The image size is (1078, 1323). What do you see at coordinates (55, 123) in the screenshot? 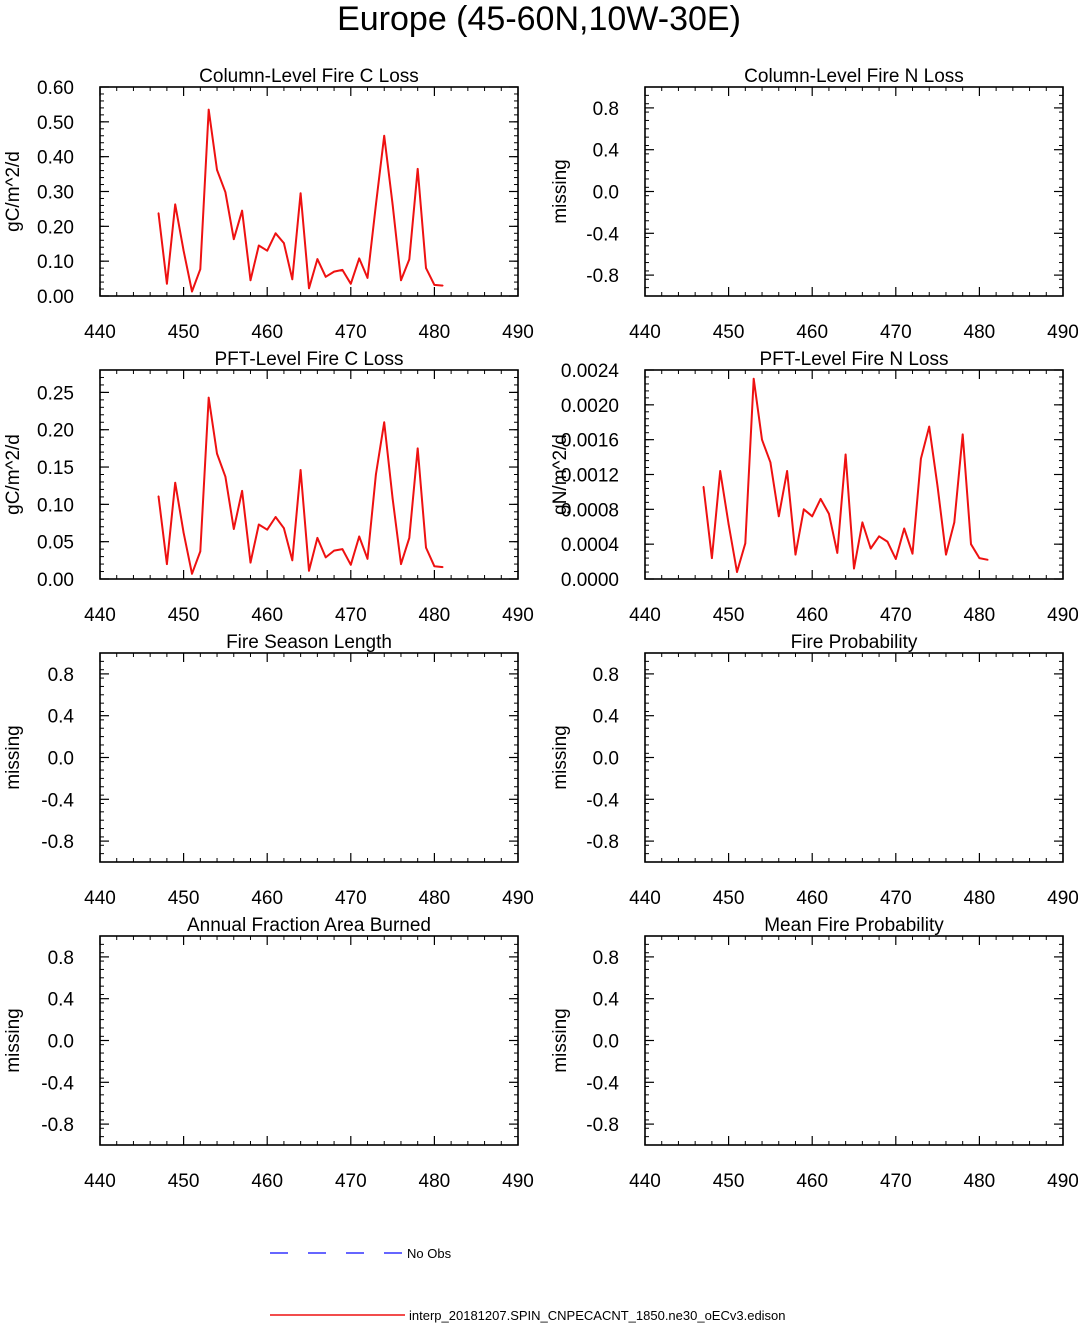
I see `y-tick-label: 0.50` at bounding box center [55, 123].